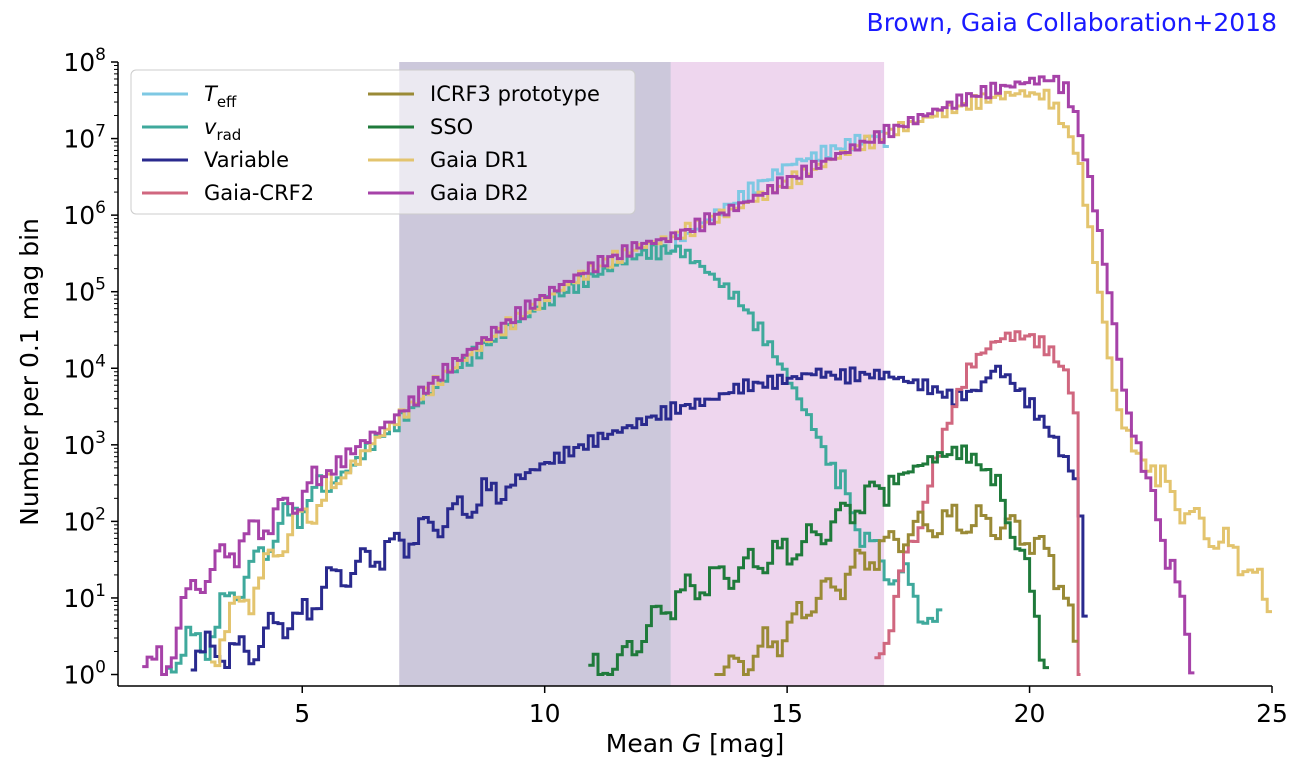 This screenshot has width=1305, height=764. I want to click on y-tick-label: 10⁶, so click(84, 214).